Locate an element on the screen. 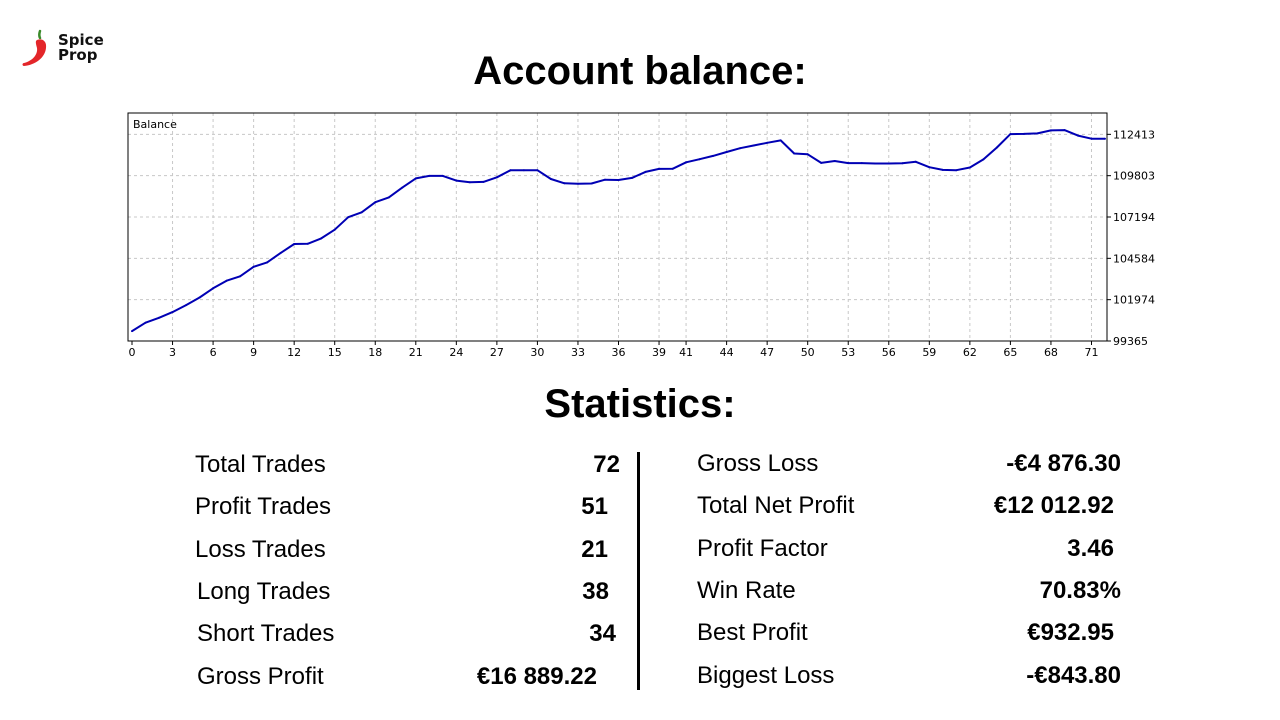 The width and height of the screenshot is (1280, 720). x-tick-label: 50 is located at coordinates (808, 352).